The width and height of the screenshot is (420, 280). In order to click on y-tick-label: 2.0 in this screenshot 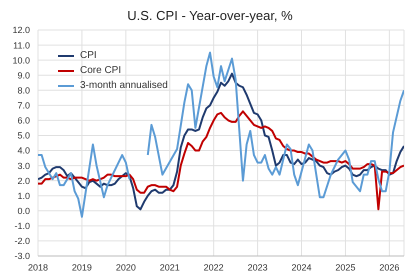, I will do `click(23, 181)`.